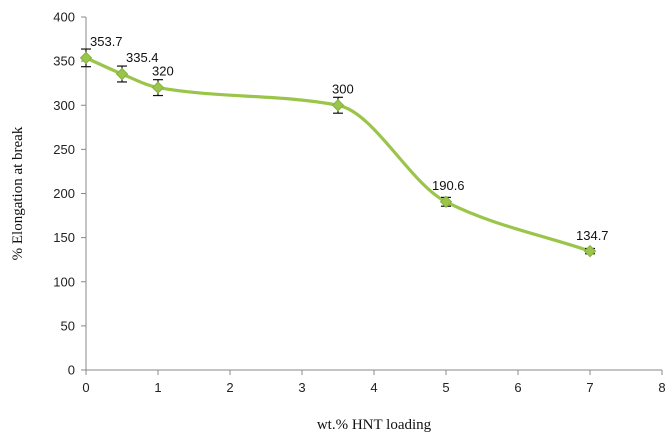 Image resolution: width=665 pixels, height=436 pixels. Describe the element at coordinates (71, 370) in the screenshot. I see `y-tick-label: 0` at that location.